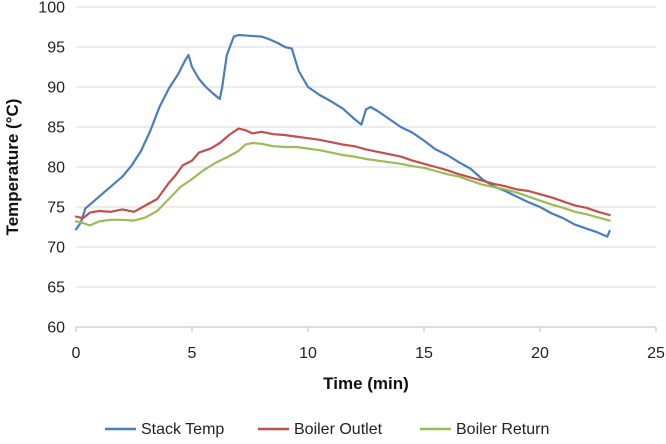  I want to click on y-tick-label: 90, so click(56, 88).